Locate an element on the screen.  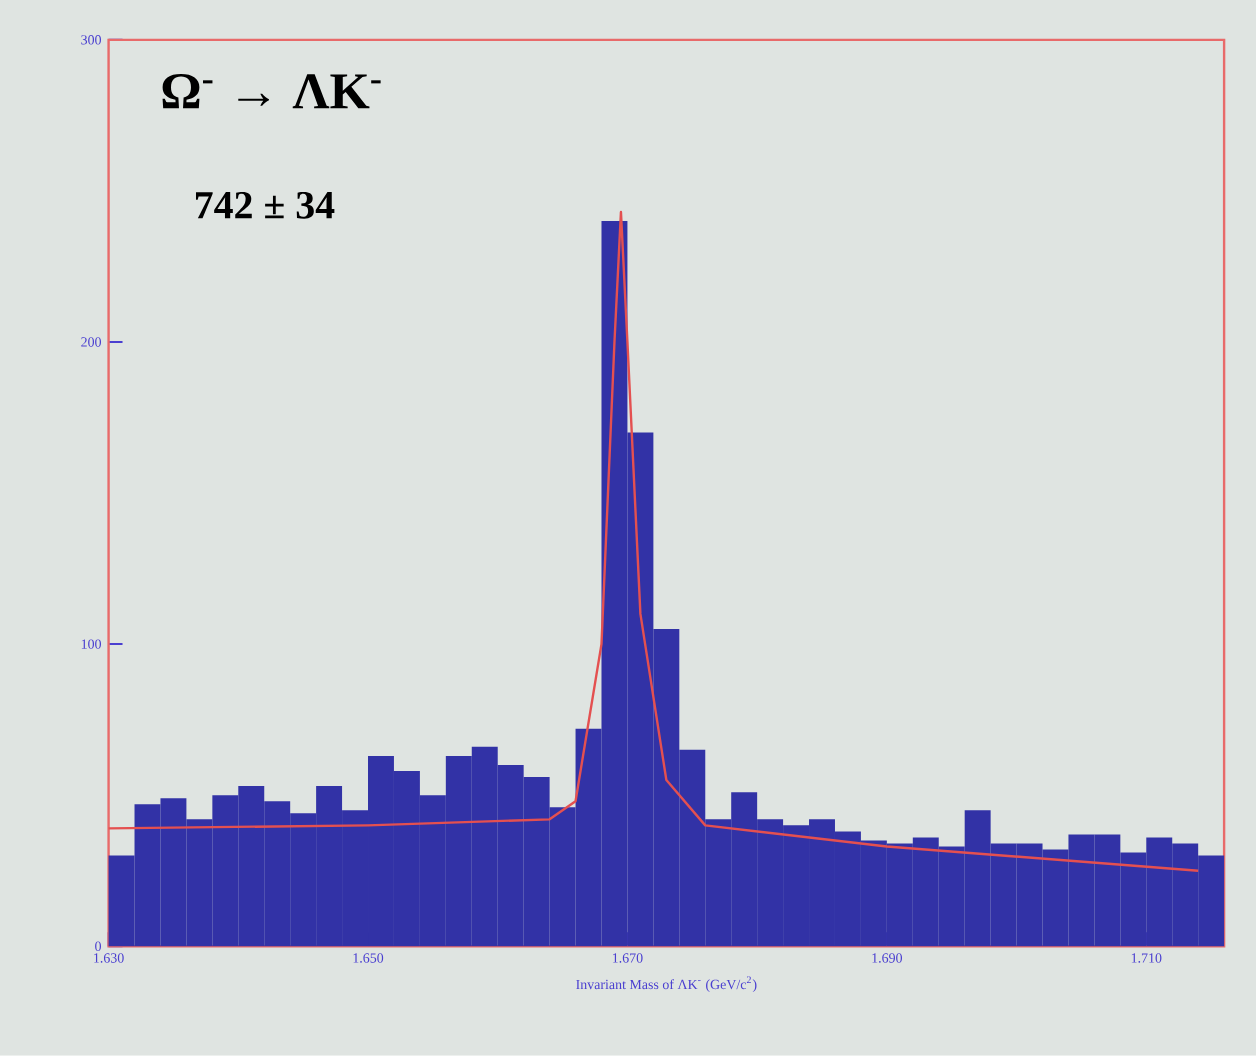
chart-title: Ω$^{-}$ → ΛK$^{-}$ is located at coordinates (271, 91).